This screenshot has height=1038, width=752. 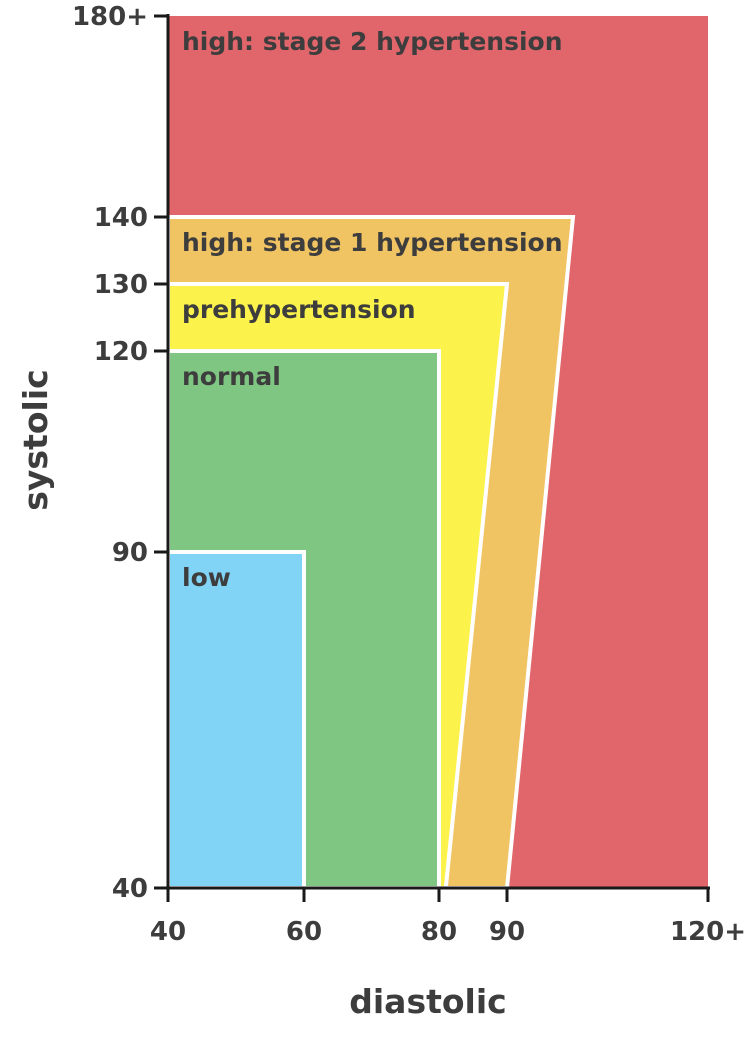 I want to click on zone-label-prehypertension: prehypertension, so click(x=299, y=309).